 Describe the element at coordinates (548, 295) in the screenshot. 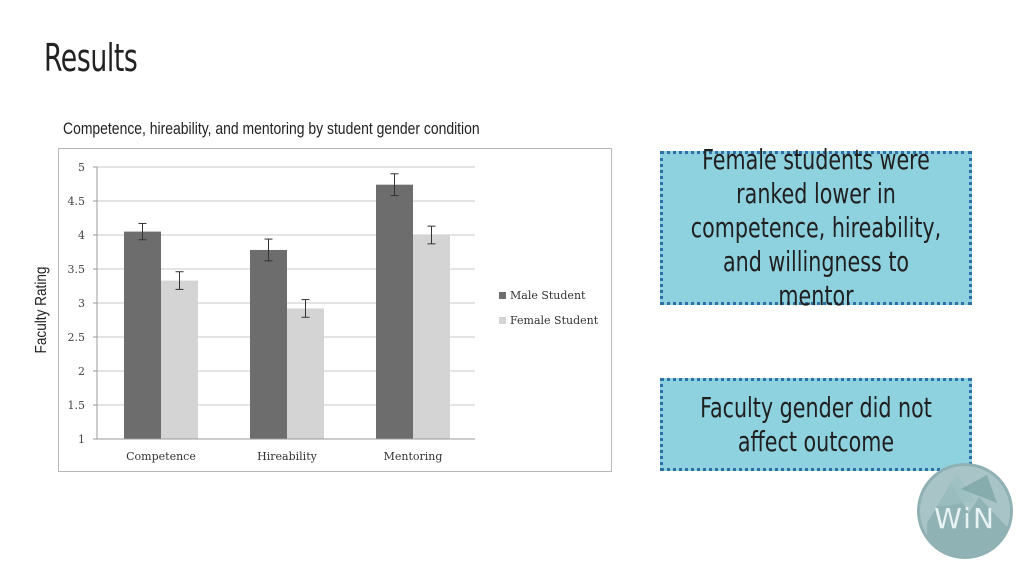

I see `legend-label: Male Student` at that location.